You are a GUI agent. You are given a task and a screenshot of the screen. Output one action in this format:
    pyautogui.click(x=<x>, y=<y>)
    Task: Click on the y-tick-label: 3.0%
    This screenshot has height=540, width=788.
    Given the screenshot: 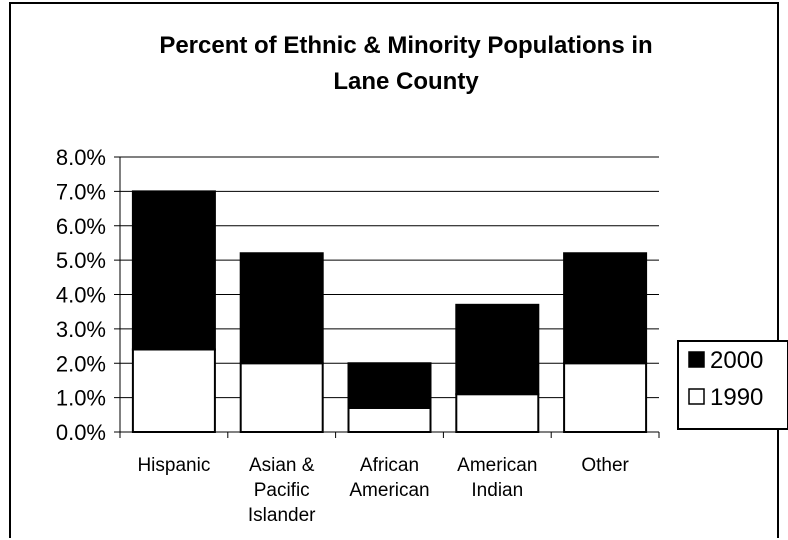 What is the action you would take?
    pyautogui.click(x=81, y=329)
    